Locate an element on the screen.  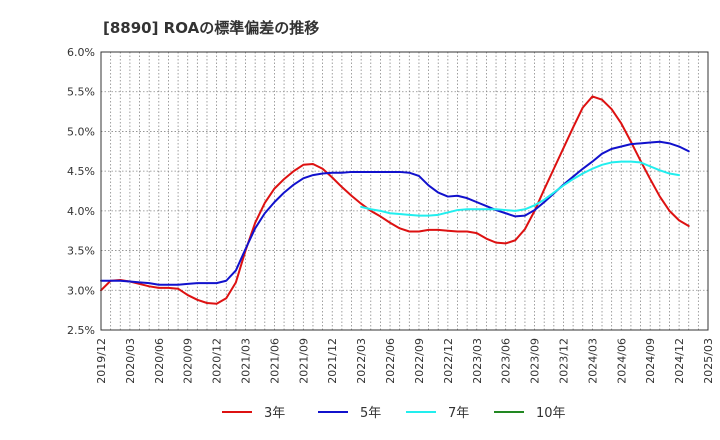
x-tick-label: 2021/03 is located at coordinates (246, 361).